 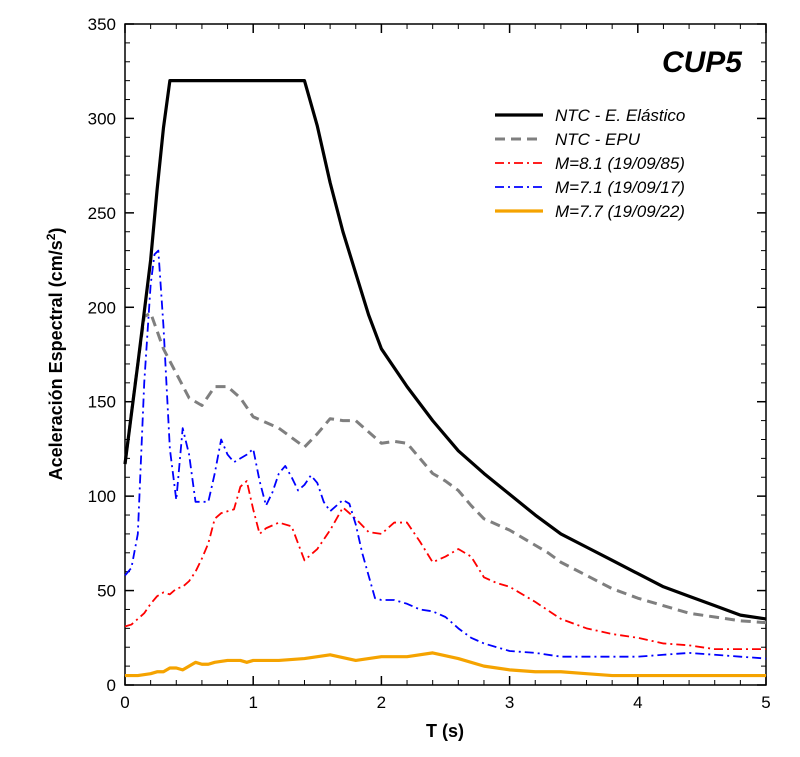 I want to click on y-axis-title-main: Aceleración Espectral (cm/s, so click(x=56, y=360).